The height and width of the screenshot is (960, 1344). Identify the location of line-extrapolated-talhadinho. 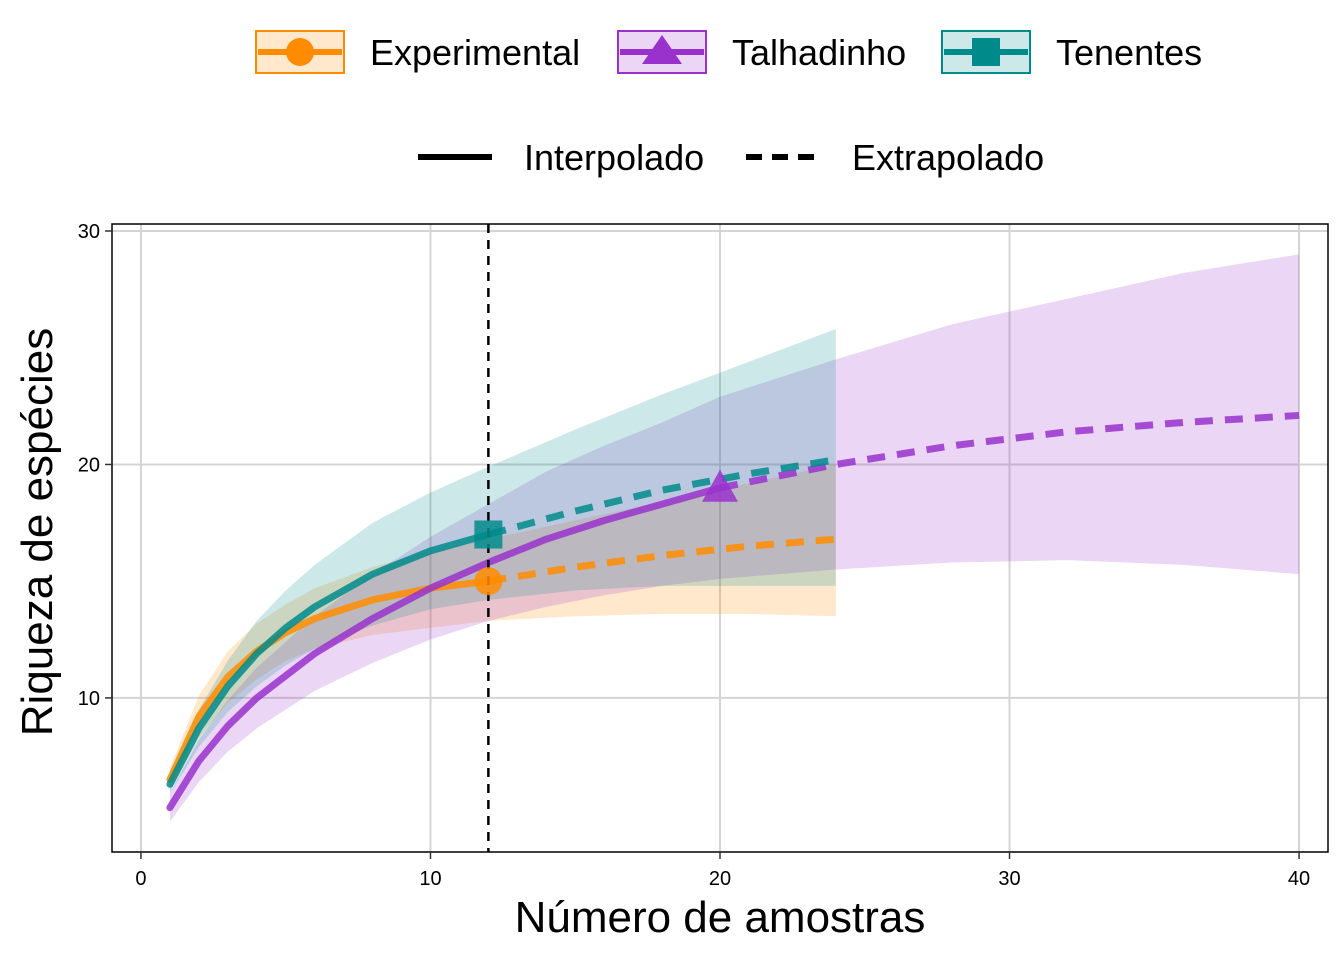
(1009, 451).